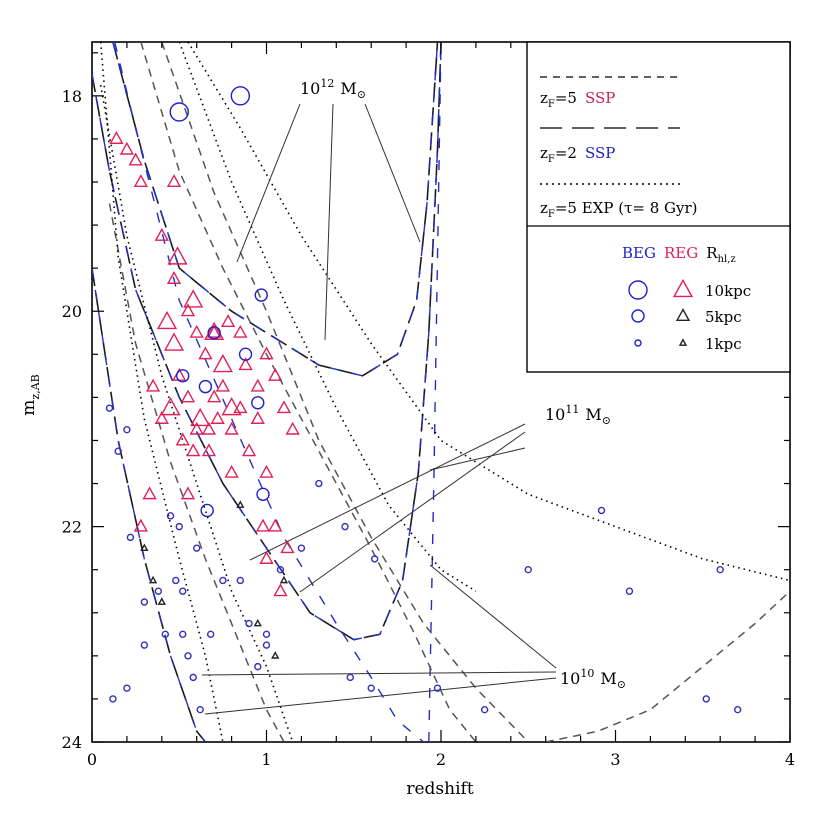 The width and height of the screenshot is (830, 830). Describe the element at coordinates (728, 291) in the screenshot. I see `legend-size-10kpc: 10kpc` at that location.